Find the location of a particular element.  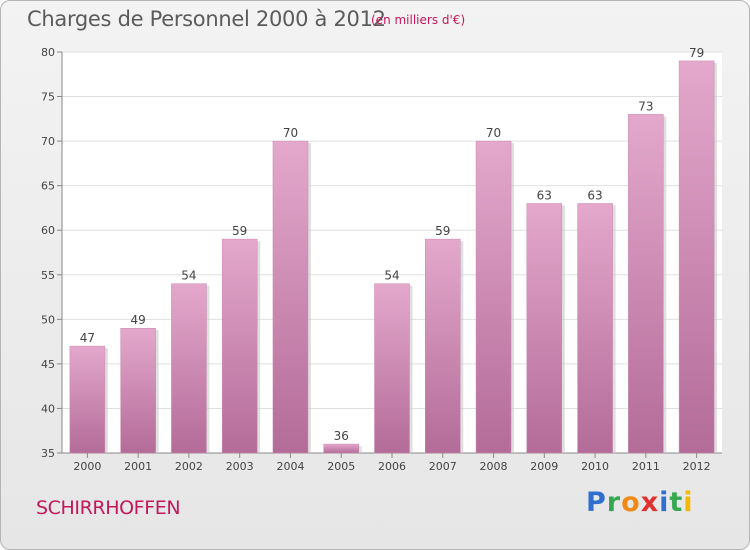

y-tick-label: 70 is located at coordinates (48, 141).